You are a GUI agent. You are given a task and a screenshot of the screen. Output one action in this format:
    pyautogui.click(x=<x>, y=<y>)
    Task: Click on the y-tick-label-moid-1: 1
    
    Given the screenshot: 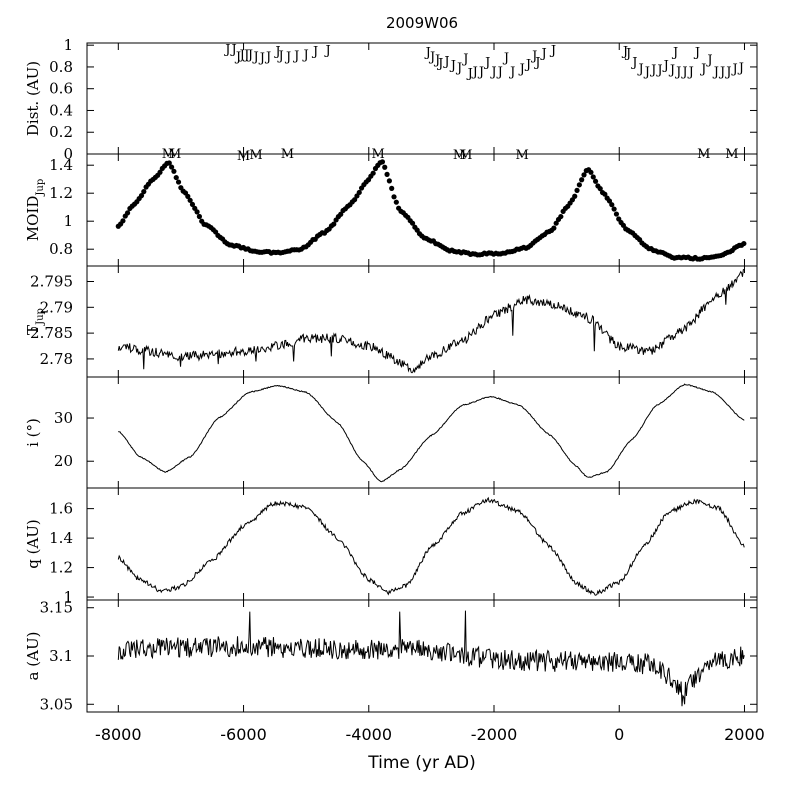 What is the action you would take?
    pyautogui.click(x=68, y=221)
    